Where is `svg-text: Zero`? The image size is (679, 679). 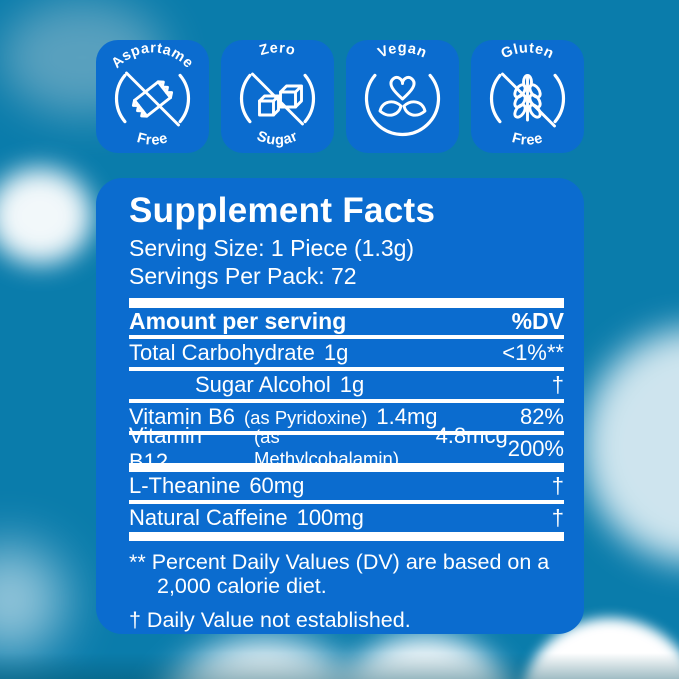
svg-text: Zero is located at coordinates (278, 49).